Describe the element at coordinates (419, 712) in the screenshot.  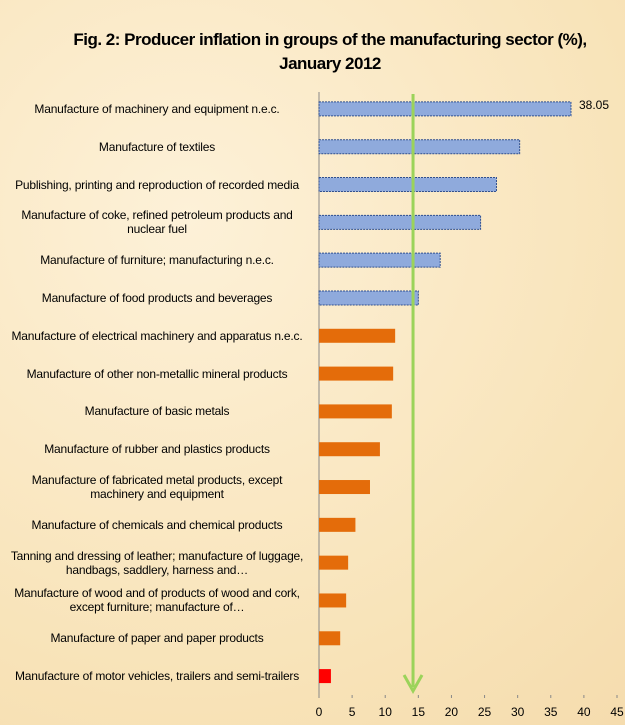
I see `x-tick-label: 15` at that location.